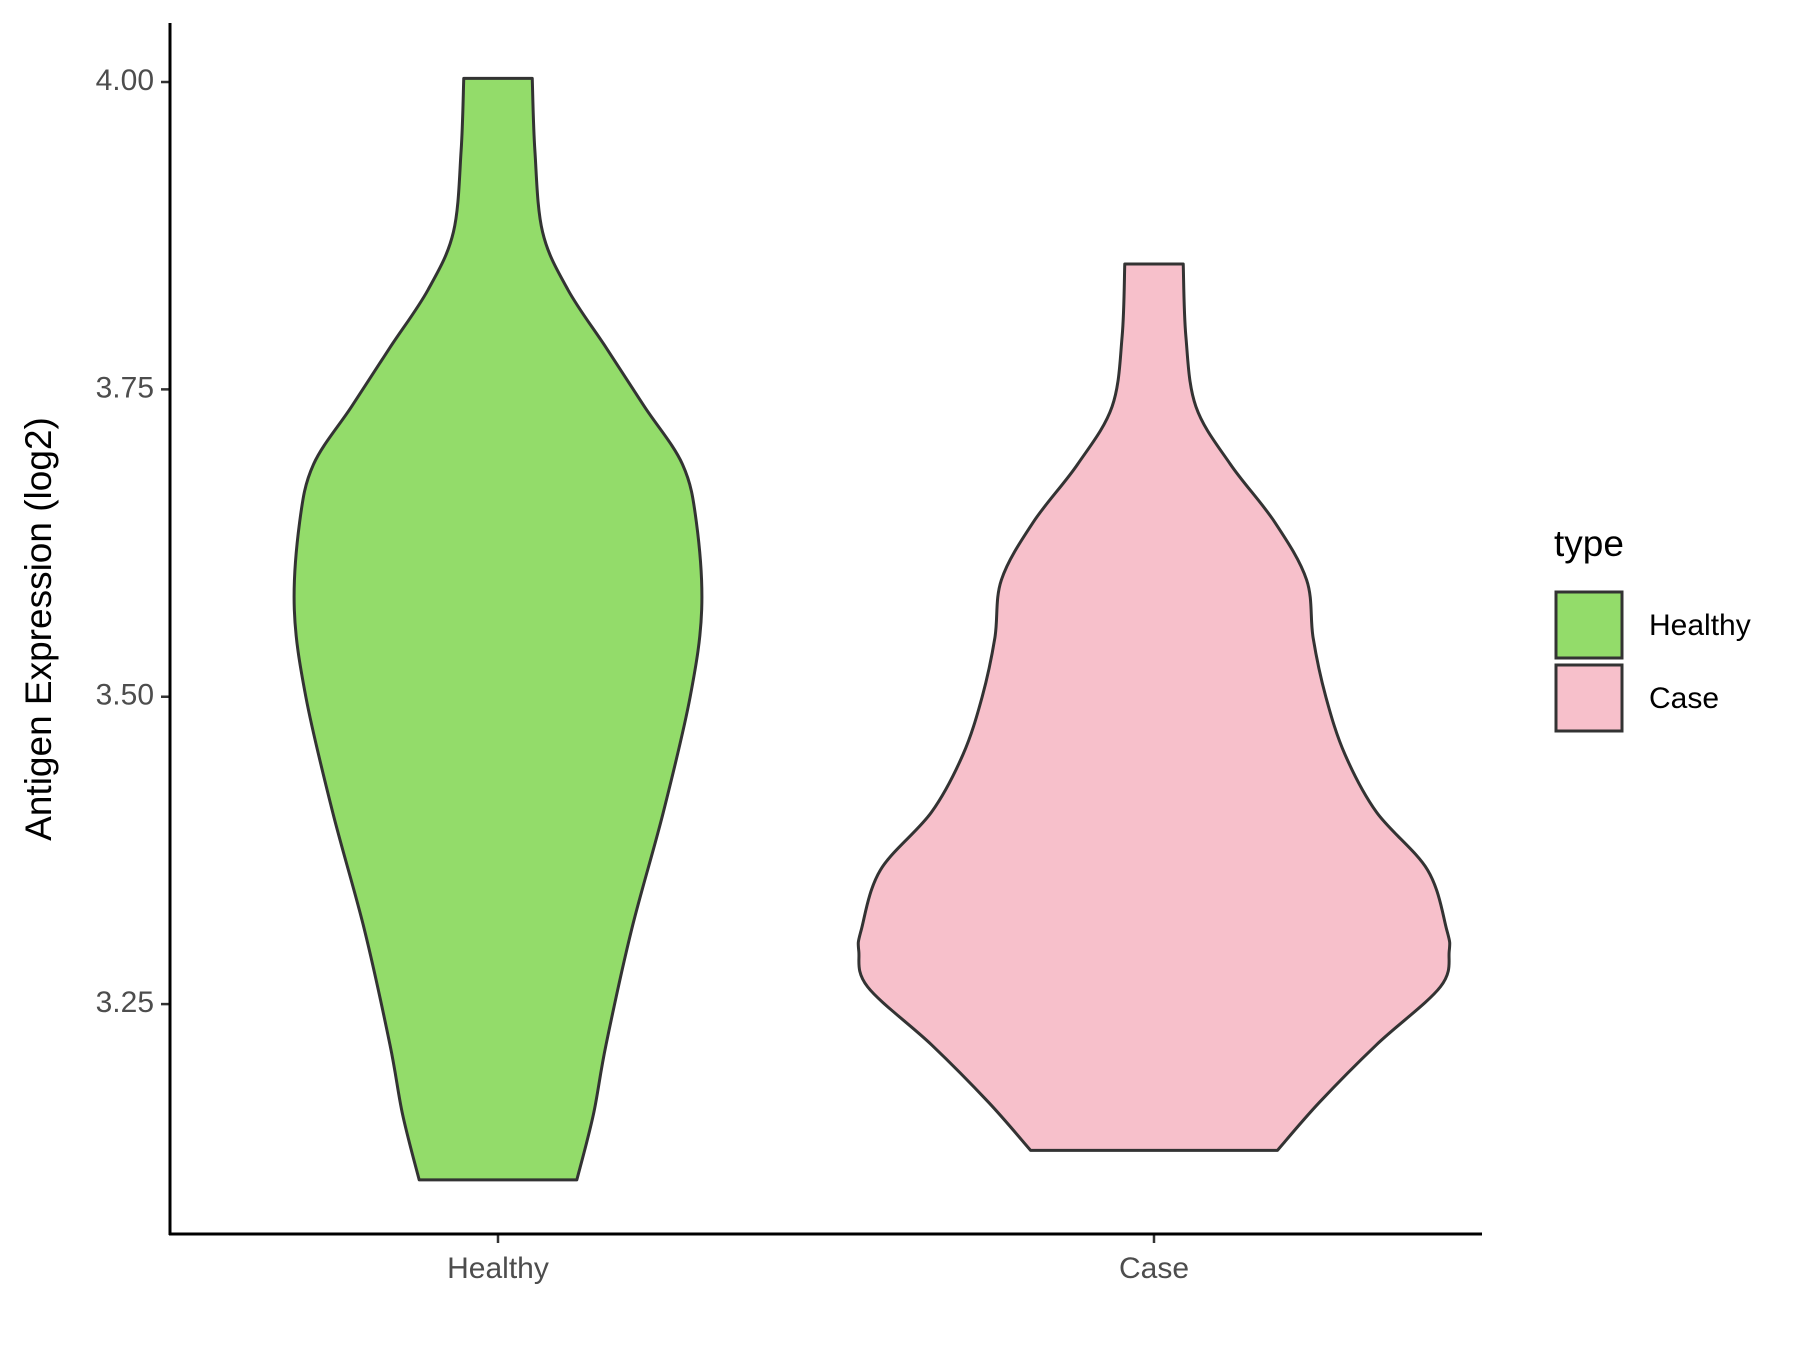 The width and height of the screenshot is (1800, 1350). Describe the element at coordinates (1700, 625) in the screenshot. I see `legend-label: Healthy` at that location.